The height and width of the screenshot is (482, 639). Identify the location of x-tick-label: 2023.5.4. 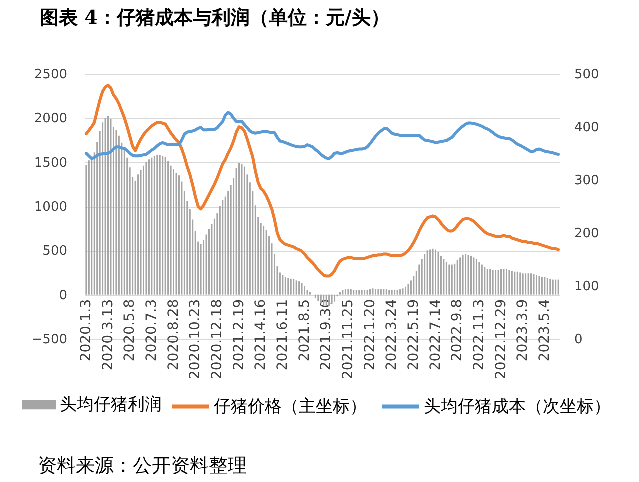
(544, 330).